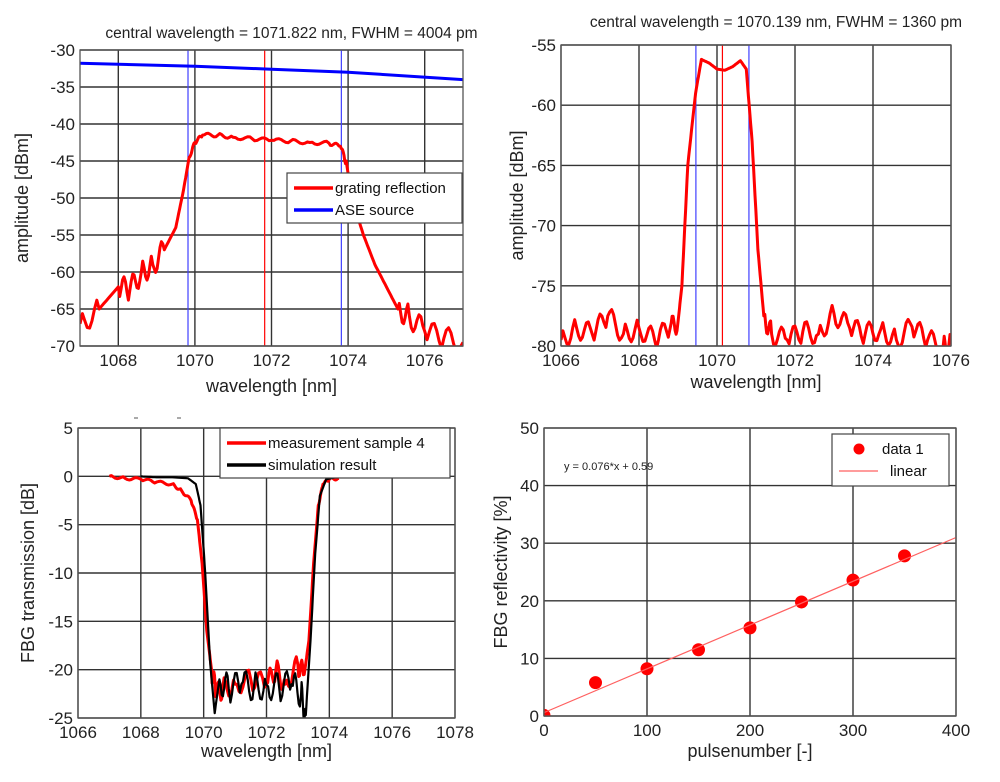 The height and width of the screenshot is (782, 1000). Describe the element at coordinates (346, 443) in the screenshot. I see `legend-label: measurement sample 4` at that location.